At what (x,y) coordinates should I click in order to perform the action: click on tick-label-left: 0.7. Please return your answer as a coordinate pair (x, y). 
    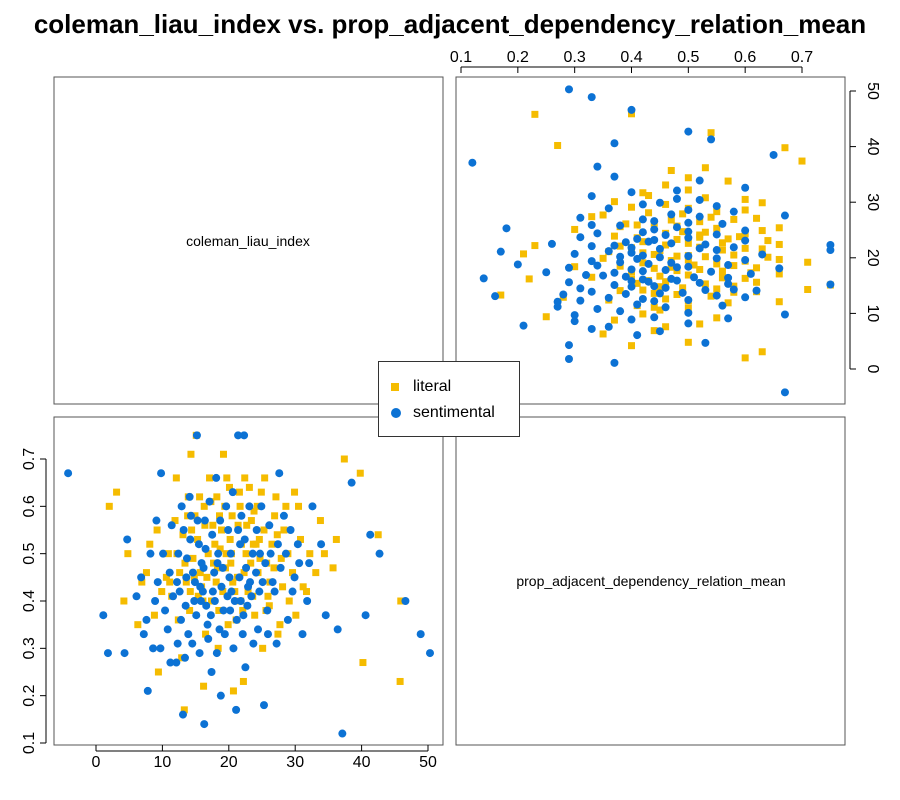
    Looking at the image, I should click on (29, 459).